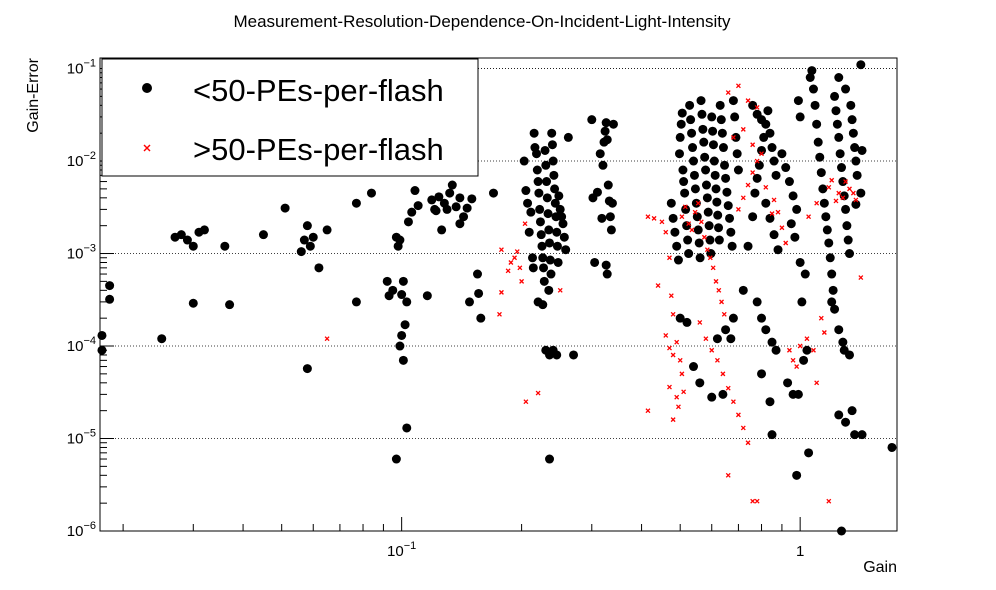 The width and height of the screenshot is (996, 590). Describe the element at coordinates (290, 117) in the screenshot. I see `legend: <50-PEs-per-flash >50-PEs-per-flash` at that location.